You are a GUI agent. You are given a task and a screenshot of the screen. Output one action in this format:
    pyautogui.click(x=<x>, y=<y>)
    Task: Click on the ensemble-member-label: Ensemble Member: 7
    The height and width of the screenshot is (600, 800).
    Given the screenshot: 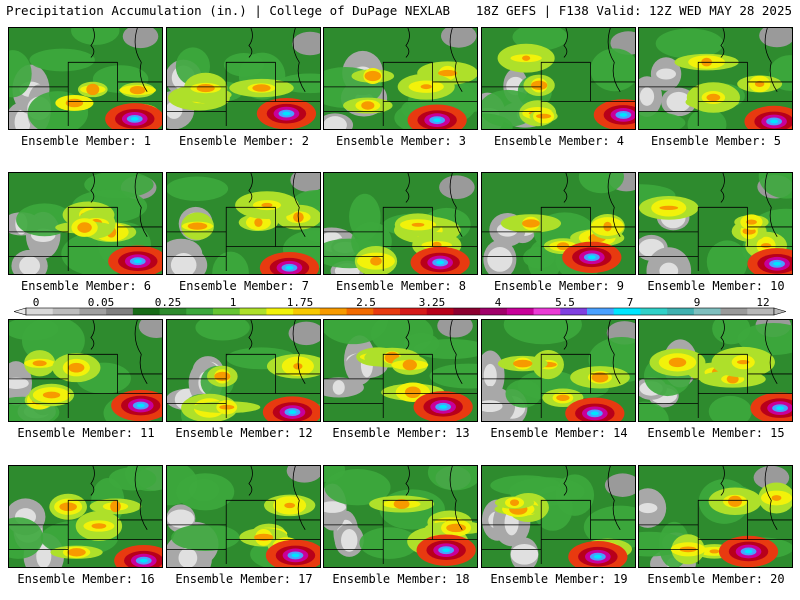 What is the action you would take?
    pyautogui.click(x=244, y=286)
    